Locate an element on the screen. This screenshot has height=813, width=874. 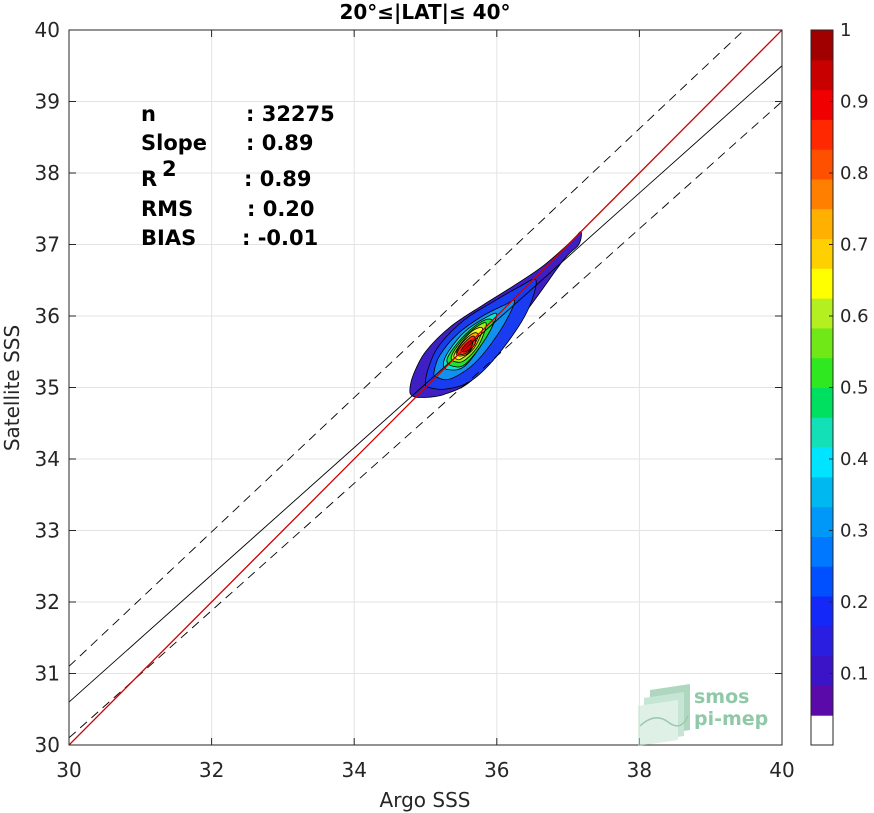
y-tick-label: 31 is located at coordinates (47, 674).